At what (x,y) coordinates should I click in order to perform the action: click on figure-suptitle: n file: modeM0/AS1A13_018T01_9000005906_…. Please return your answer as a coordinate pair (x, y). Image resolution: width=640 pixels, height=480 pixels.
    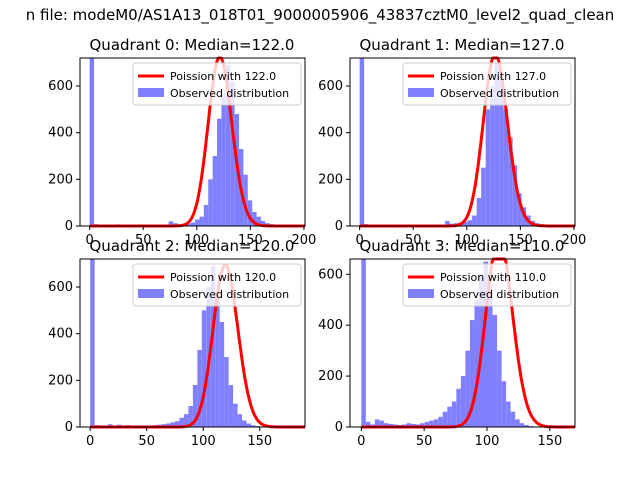
    Looking at the image, I should click on (320, 15).